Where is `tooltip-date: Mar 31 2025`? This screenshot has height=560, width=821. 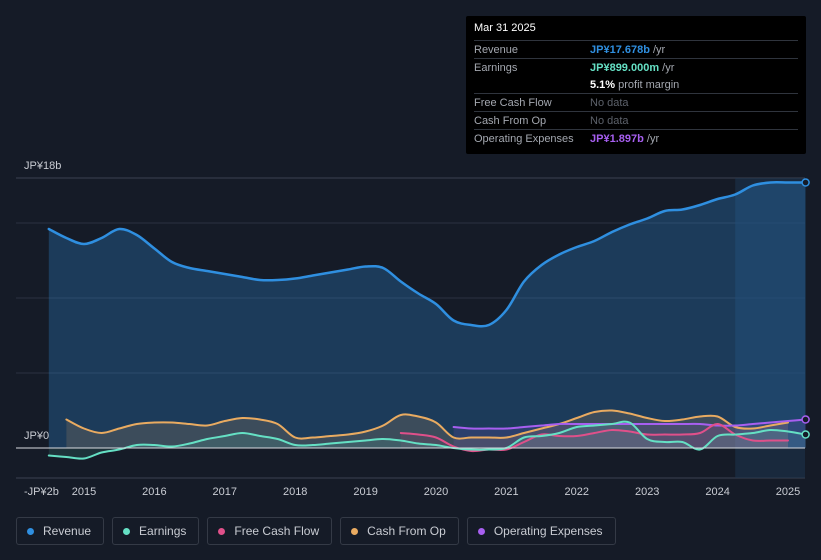 tooltip-date: Mar 31 2025 is located at coordinates (636, 31).